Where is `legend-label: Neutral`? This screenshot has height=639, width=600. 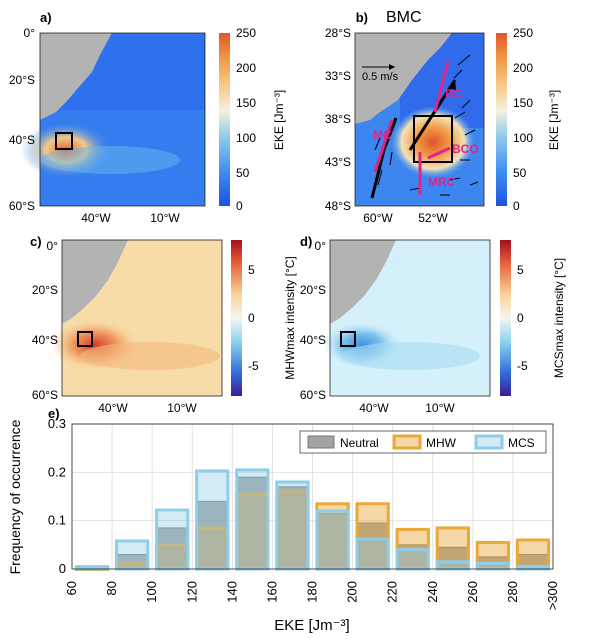
legend-label: Neutral is located at coordinates (359, 443).